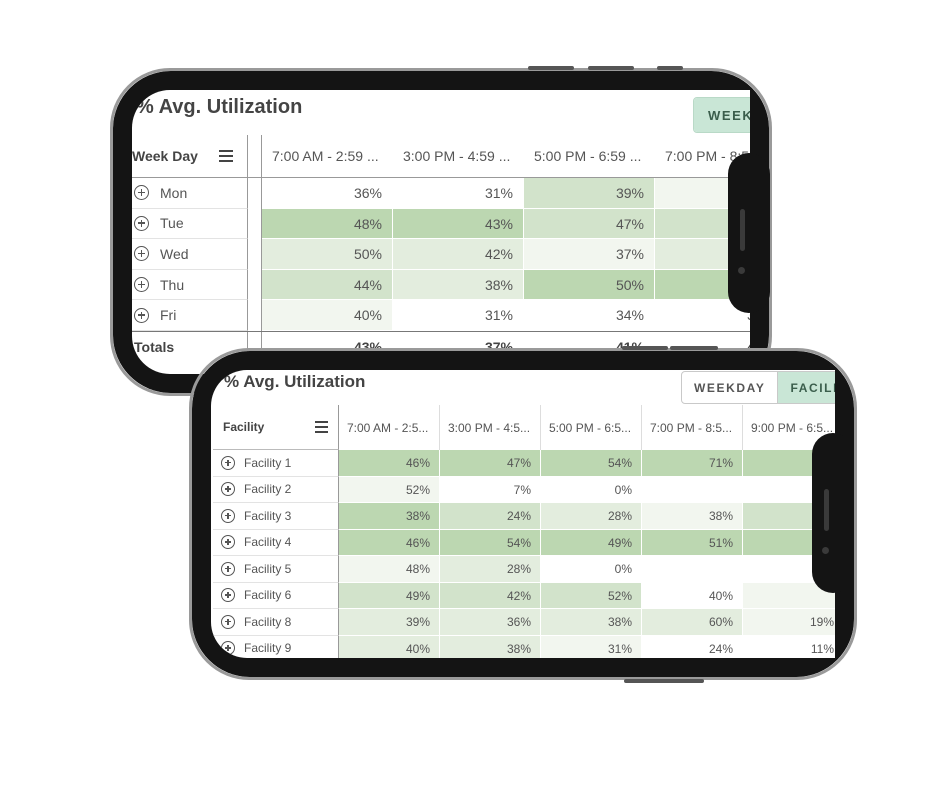 The image size is (940, 788). What do you see at coordinates (490, 569) in the screenshot?
I see `utilization-cell: 28%` at bounding box center [490, 569].